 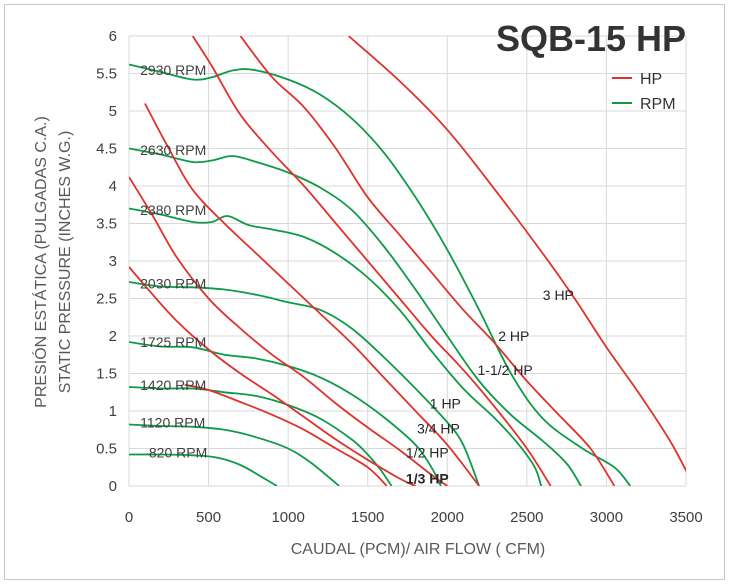 I want to click on x-tick-label: 2000, so click(x=447, y=517).